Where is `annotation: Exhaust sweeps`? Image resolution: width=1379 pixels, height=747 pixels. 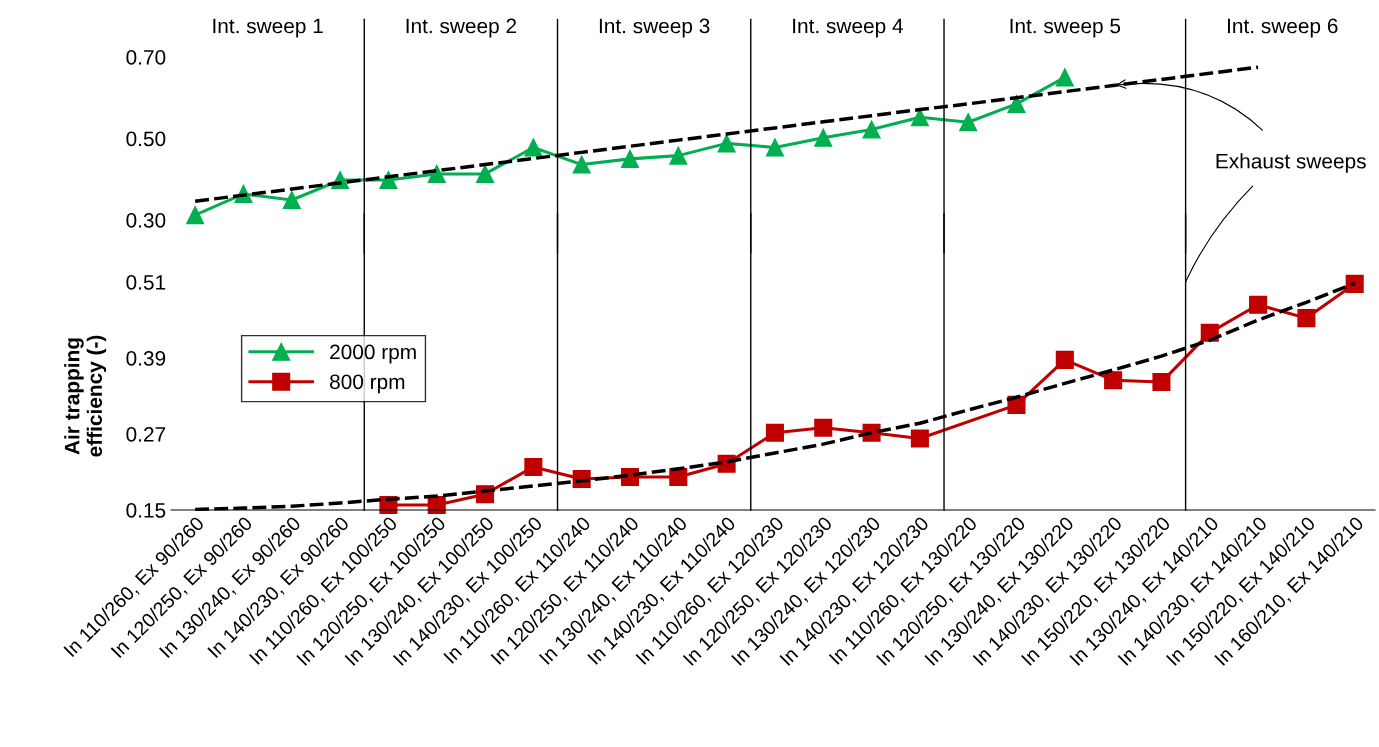
annotation: Exhaust sweeps is located at coordinates (1291, 163).